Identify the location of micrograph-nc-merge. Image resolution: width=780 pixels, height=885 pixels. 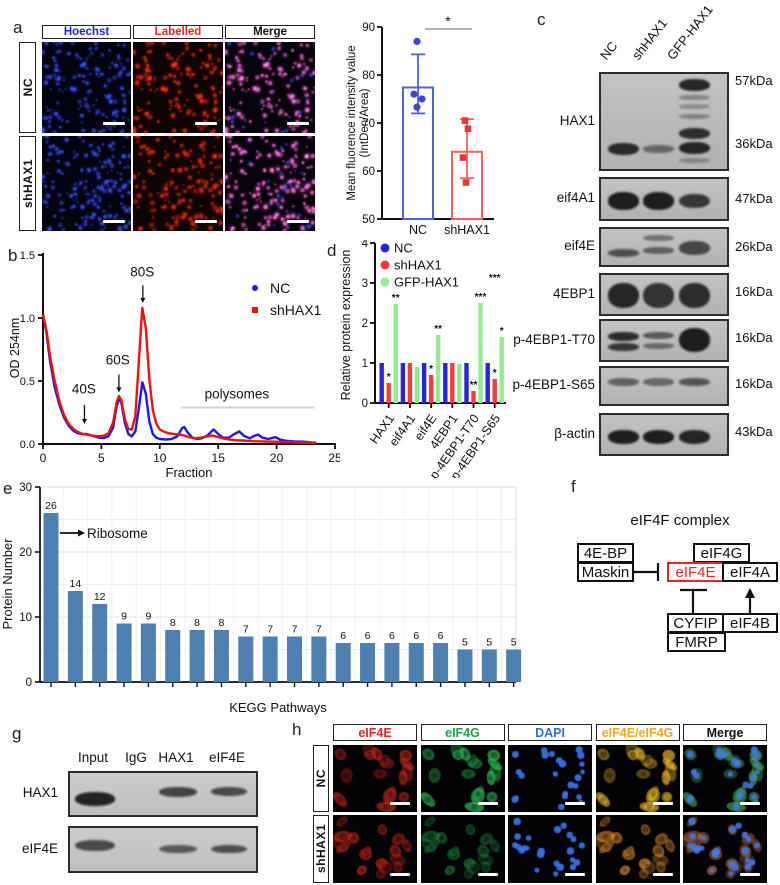
(270, 87).